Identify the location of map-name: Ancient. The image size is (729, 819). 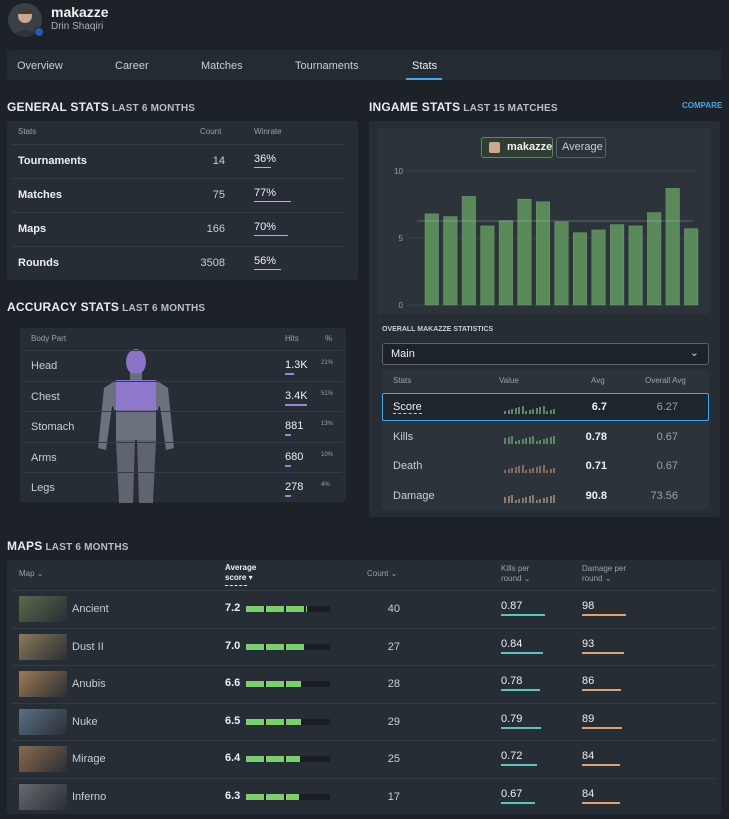
(90, 609).